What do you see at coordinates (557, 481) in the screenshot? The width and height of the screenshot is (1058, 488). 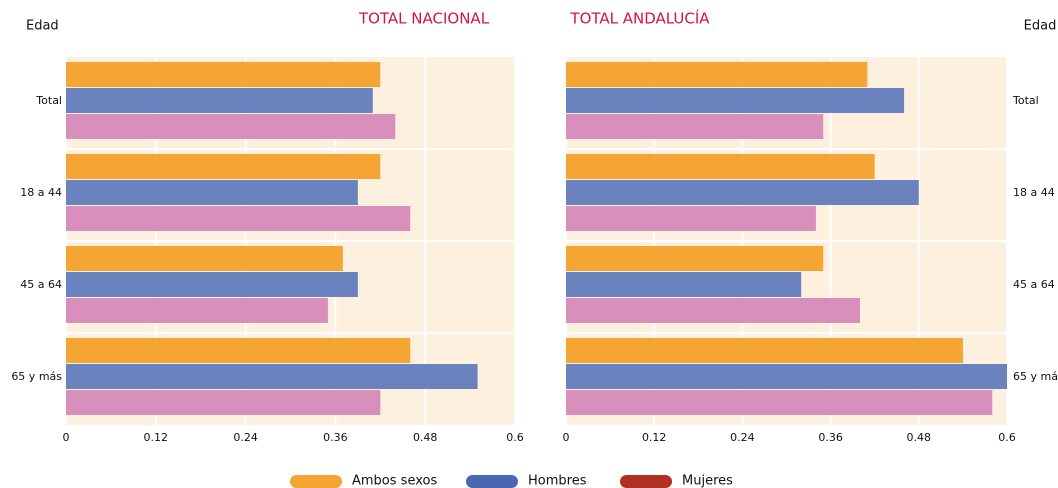 I see `legend-text: Hombres` at bounding box center [557, 481].